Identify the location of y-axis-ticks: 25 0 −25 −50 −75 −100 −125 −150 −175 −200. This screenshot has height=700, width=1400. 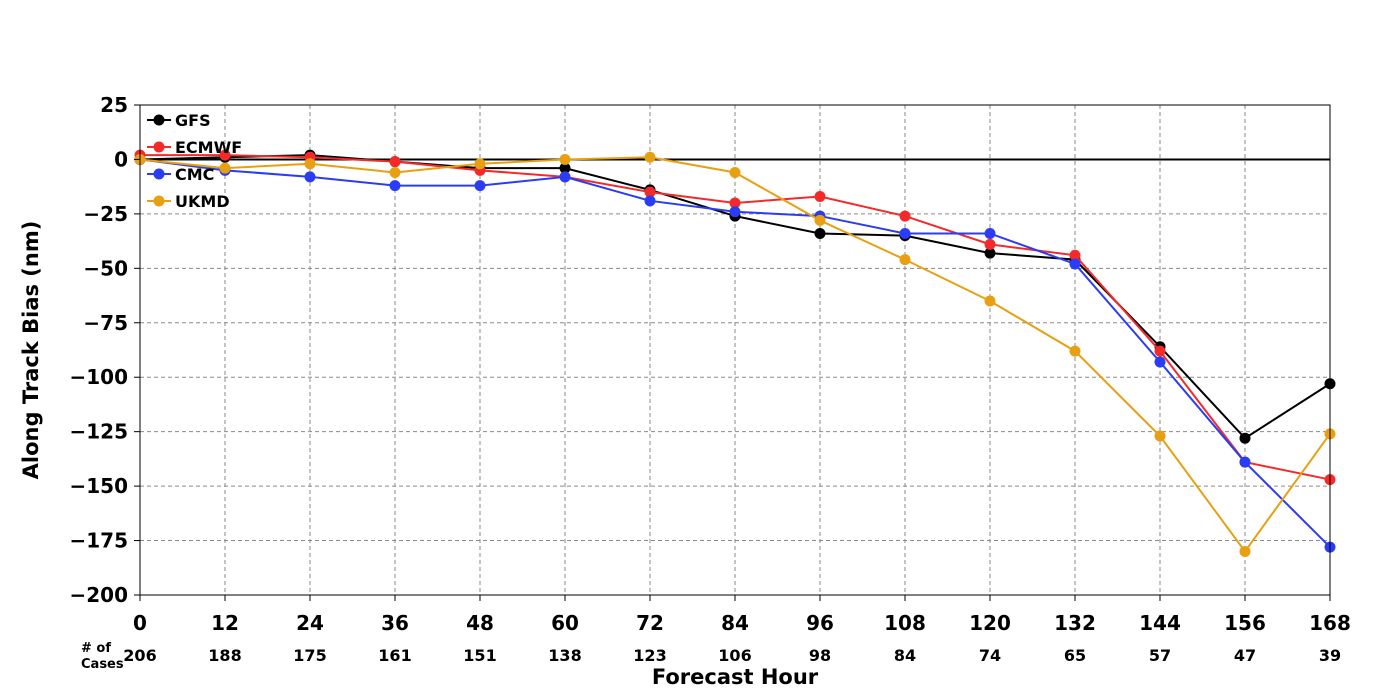
(104, 350).